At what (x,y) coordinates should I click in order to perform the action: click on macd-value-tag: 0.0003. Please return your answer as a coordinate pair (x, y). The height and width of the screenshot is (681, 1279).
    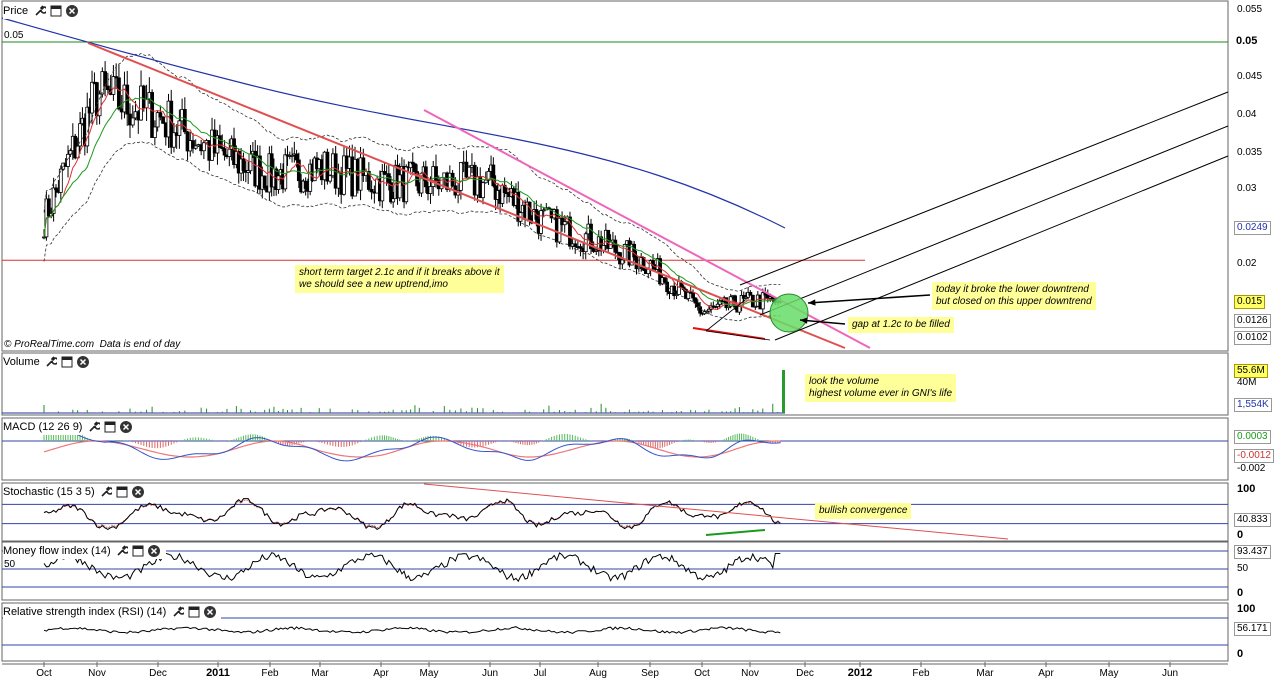
    Looking at the image, I should click on (1252, 437).